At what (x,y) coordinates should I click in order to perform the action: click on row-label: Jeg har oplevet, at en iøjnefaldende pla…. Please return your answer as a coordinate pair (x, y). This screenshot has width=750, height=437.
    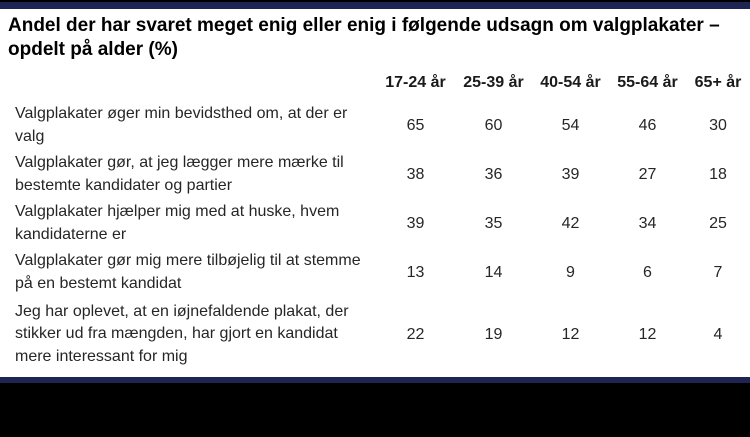
    Looking at the image, I should click on (182, 333).